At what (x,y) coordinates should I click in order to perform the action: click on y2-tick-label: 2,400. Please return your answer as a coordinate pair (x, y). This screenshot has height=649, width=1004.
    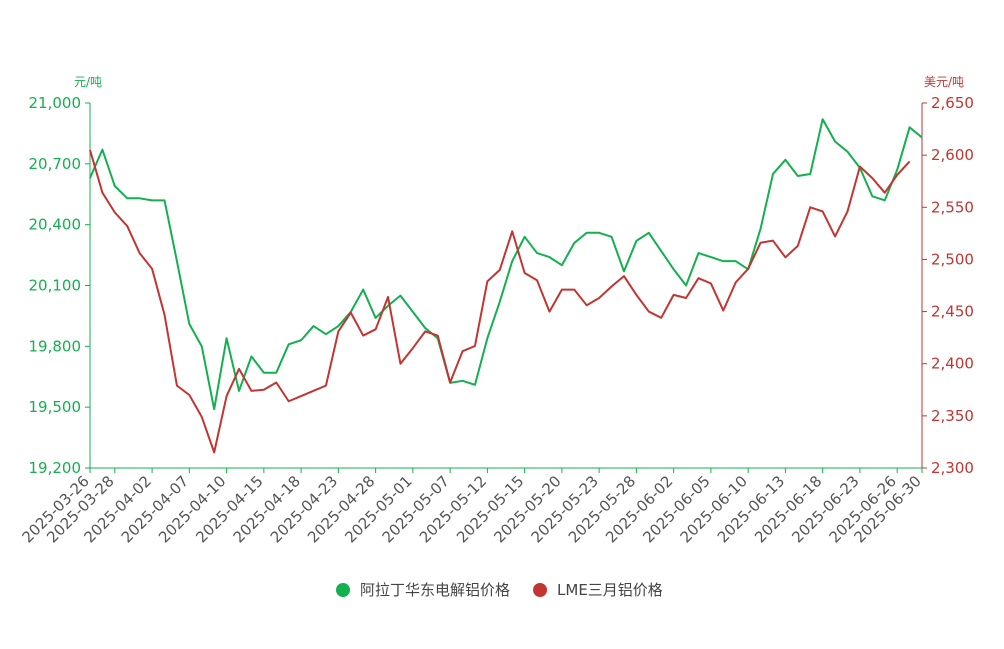
    Looking at the image, I should click on (952, 364).